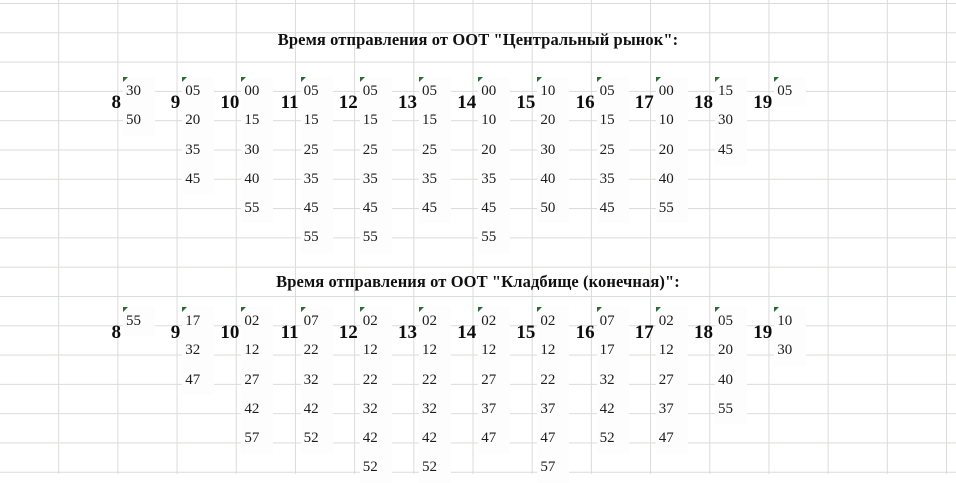 The height and width of the screenshot is (483, 956). What do you see at coordinates (553, 209) in the screenshot?
I see `minute-cell: 50` at bounding box center [553, 209].